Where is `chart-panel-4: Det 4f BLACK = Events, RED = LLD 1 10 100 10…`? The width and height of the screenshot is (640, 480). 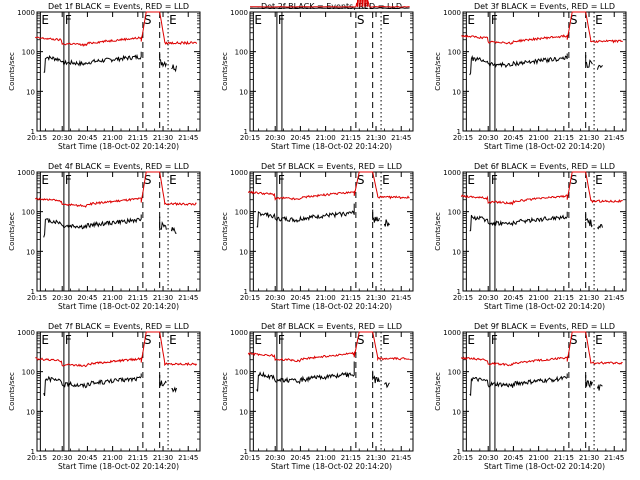
chart-panel-4: Det 4f BLACK = Events, RED = LLD 1 10 100 10… is located at coordinates (104, 236).